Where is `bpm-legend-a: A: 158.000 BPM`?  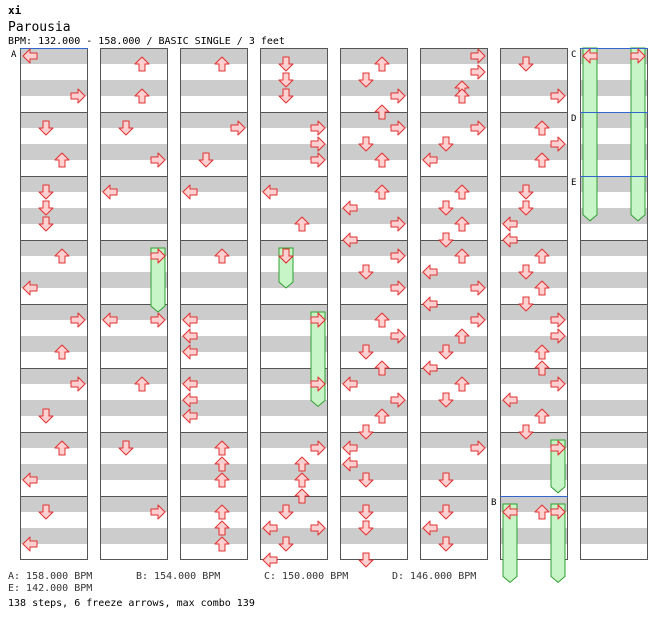
bpm-legend-a: A: 158.000 BPM is located at coordinates (50, 576).